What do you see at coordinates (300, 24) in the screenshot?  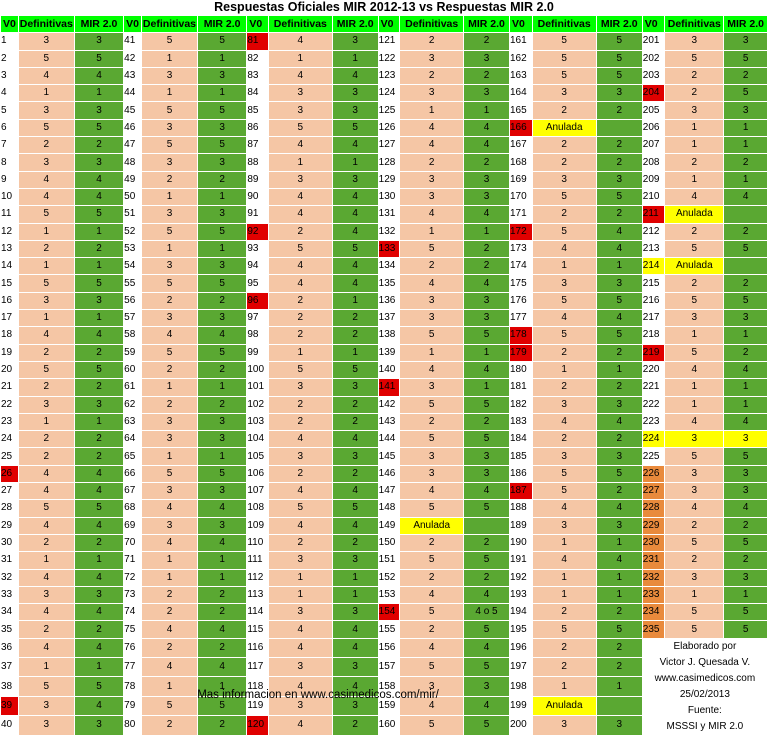 I see `header-definitivas-g3: Definitivas` at bounding box center [300, 24].